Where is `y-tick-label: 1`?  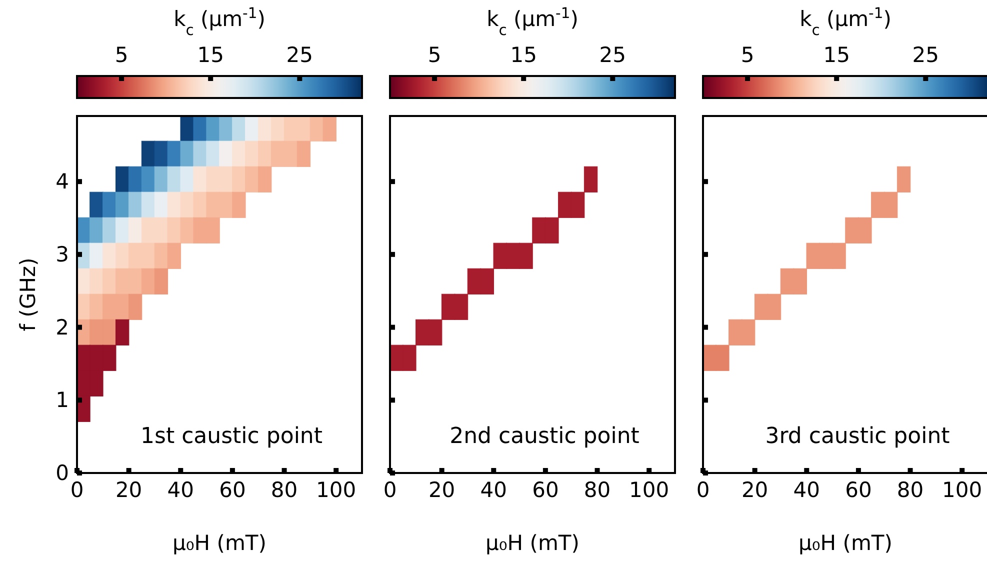
y-tick-label: 1 is located at coordinates (62, 400).